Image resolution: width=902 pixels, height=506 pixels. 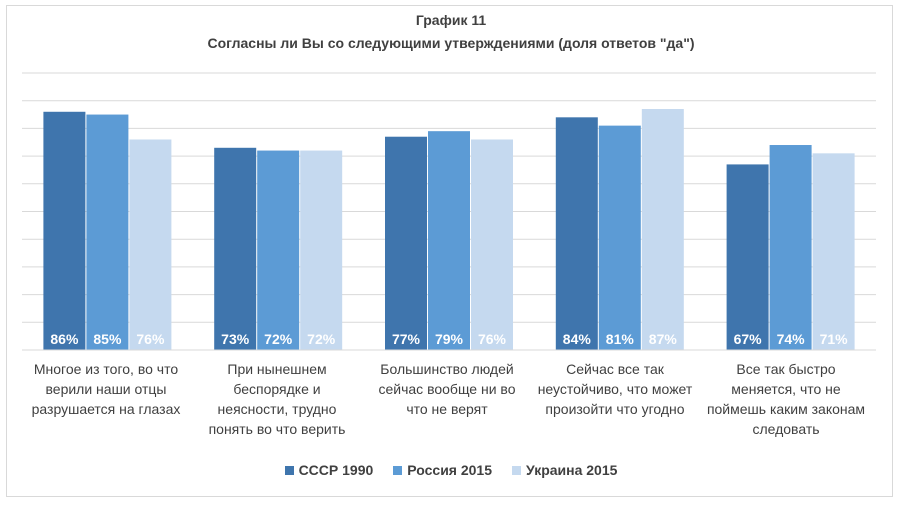 What do you see at coordinates (748, 339) in the screenshot?
I see `data-label-1-5: 67%` at bounding box center [748, 339].